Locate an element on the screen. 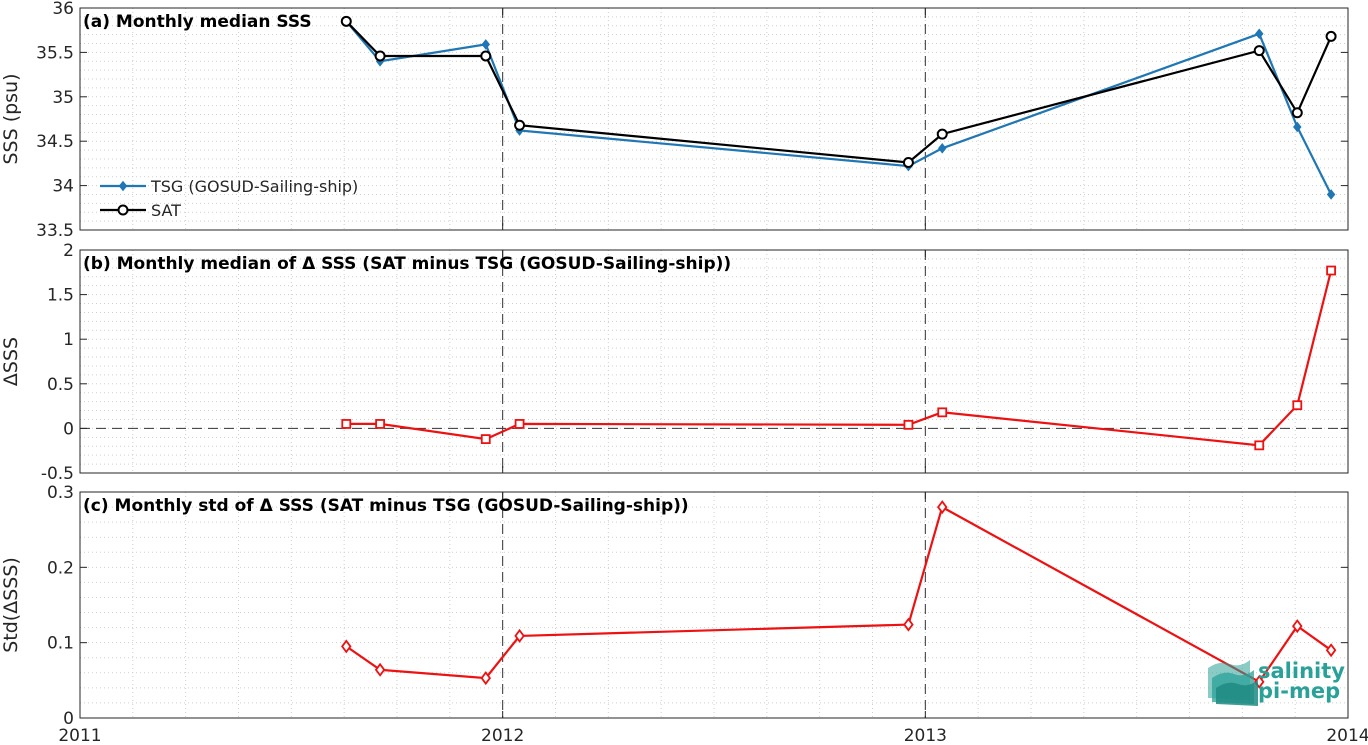 The height and width of the screenshot is (745, 1368). y-tick-label: -0.5 is located at coordinates (57, 474).